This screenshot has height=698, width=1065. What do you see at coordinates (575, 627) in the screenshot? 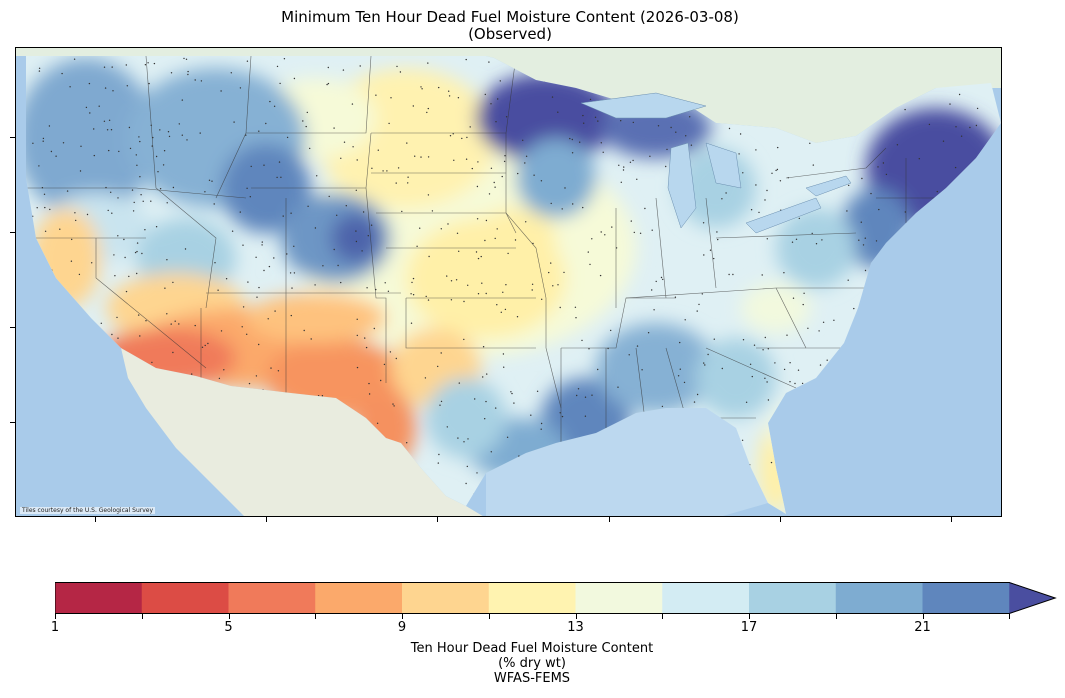
I see `colorbar-tick-label: 13` at bounding box center [575, 627].